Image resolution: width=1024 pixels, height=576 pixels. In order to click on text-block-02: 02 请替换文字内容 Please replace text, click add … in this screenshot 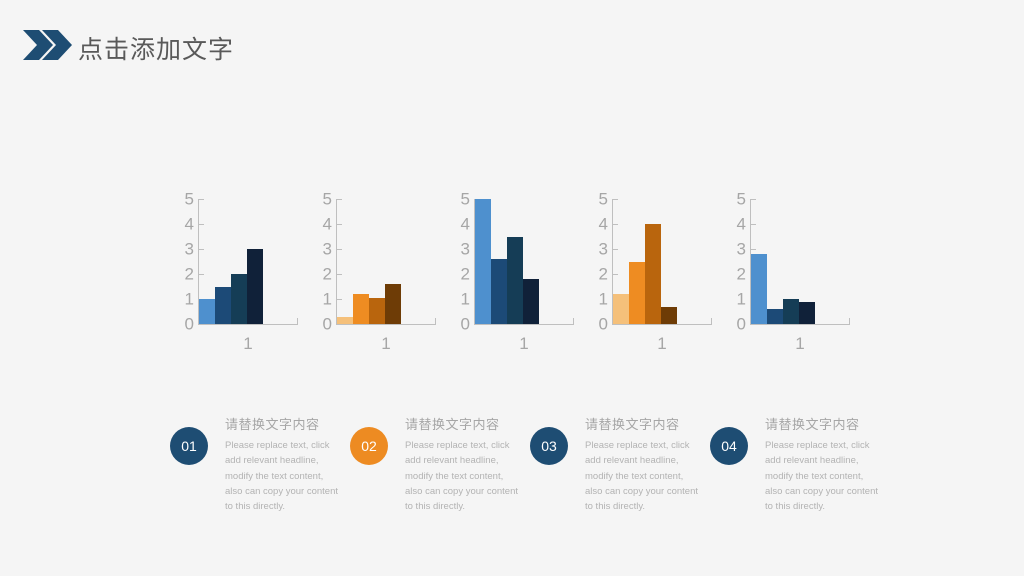, I will do `click(435, 462)`.